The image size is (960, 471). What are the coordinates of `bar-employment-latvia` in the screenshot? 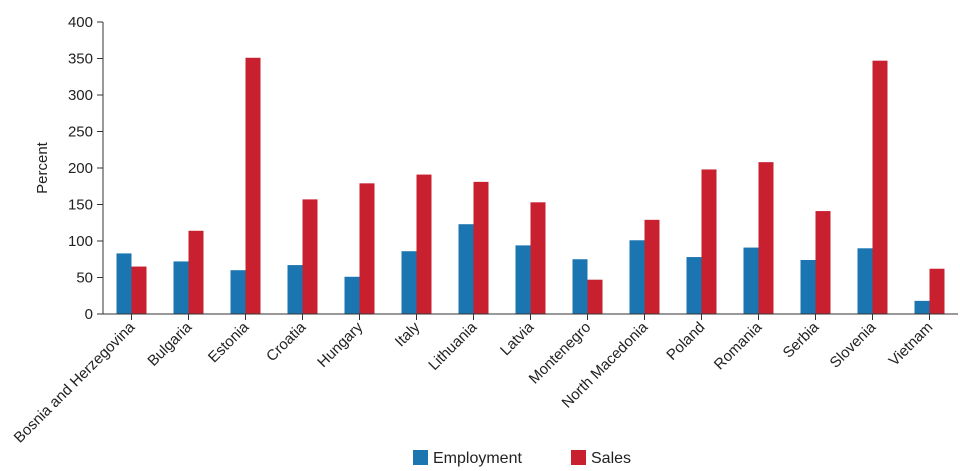 It's located at (523, 279).